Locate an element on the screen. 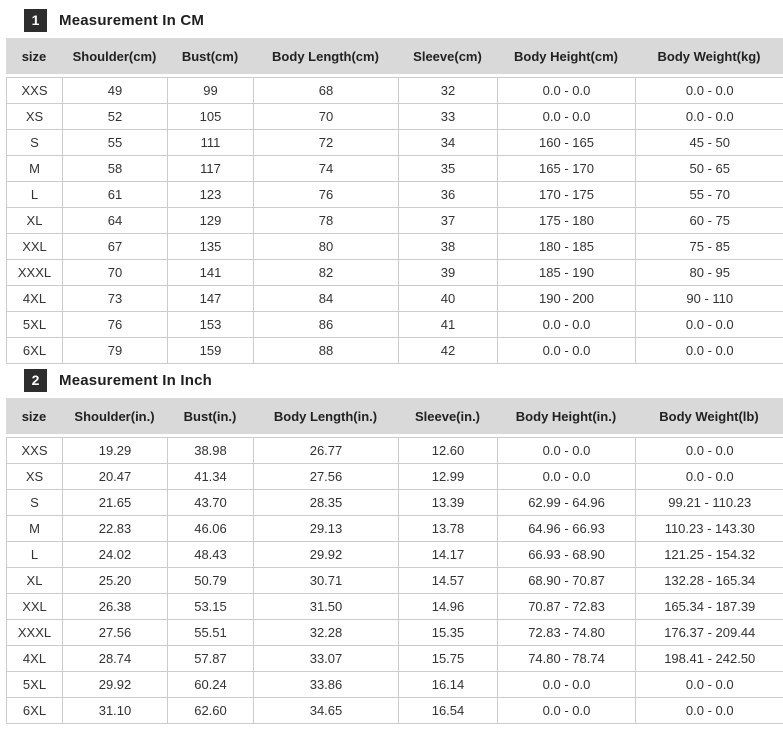 The height and width of the screenshot is (755, 783). table-row: S 55 111 72 34 160 - 165 45 - 50 is located at coordinates (394, 142).